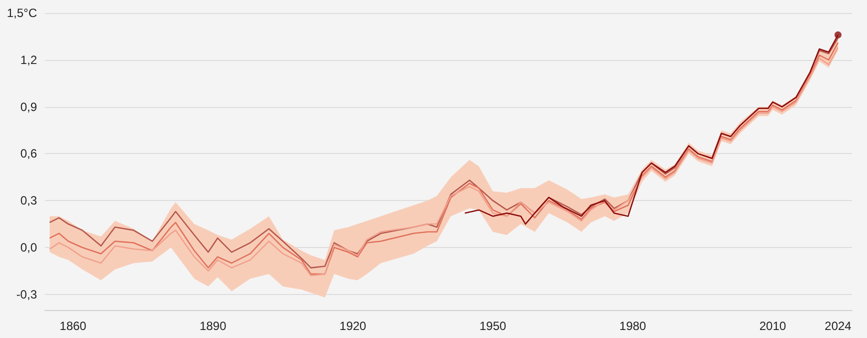  Describe the element at coordinates (29, 107) in the screenshot. I see `y-tick-label: 0,9` at that location.